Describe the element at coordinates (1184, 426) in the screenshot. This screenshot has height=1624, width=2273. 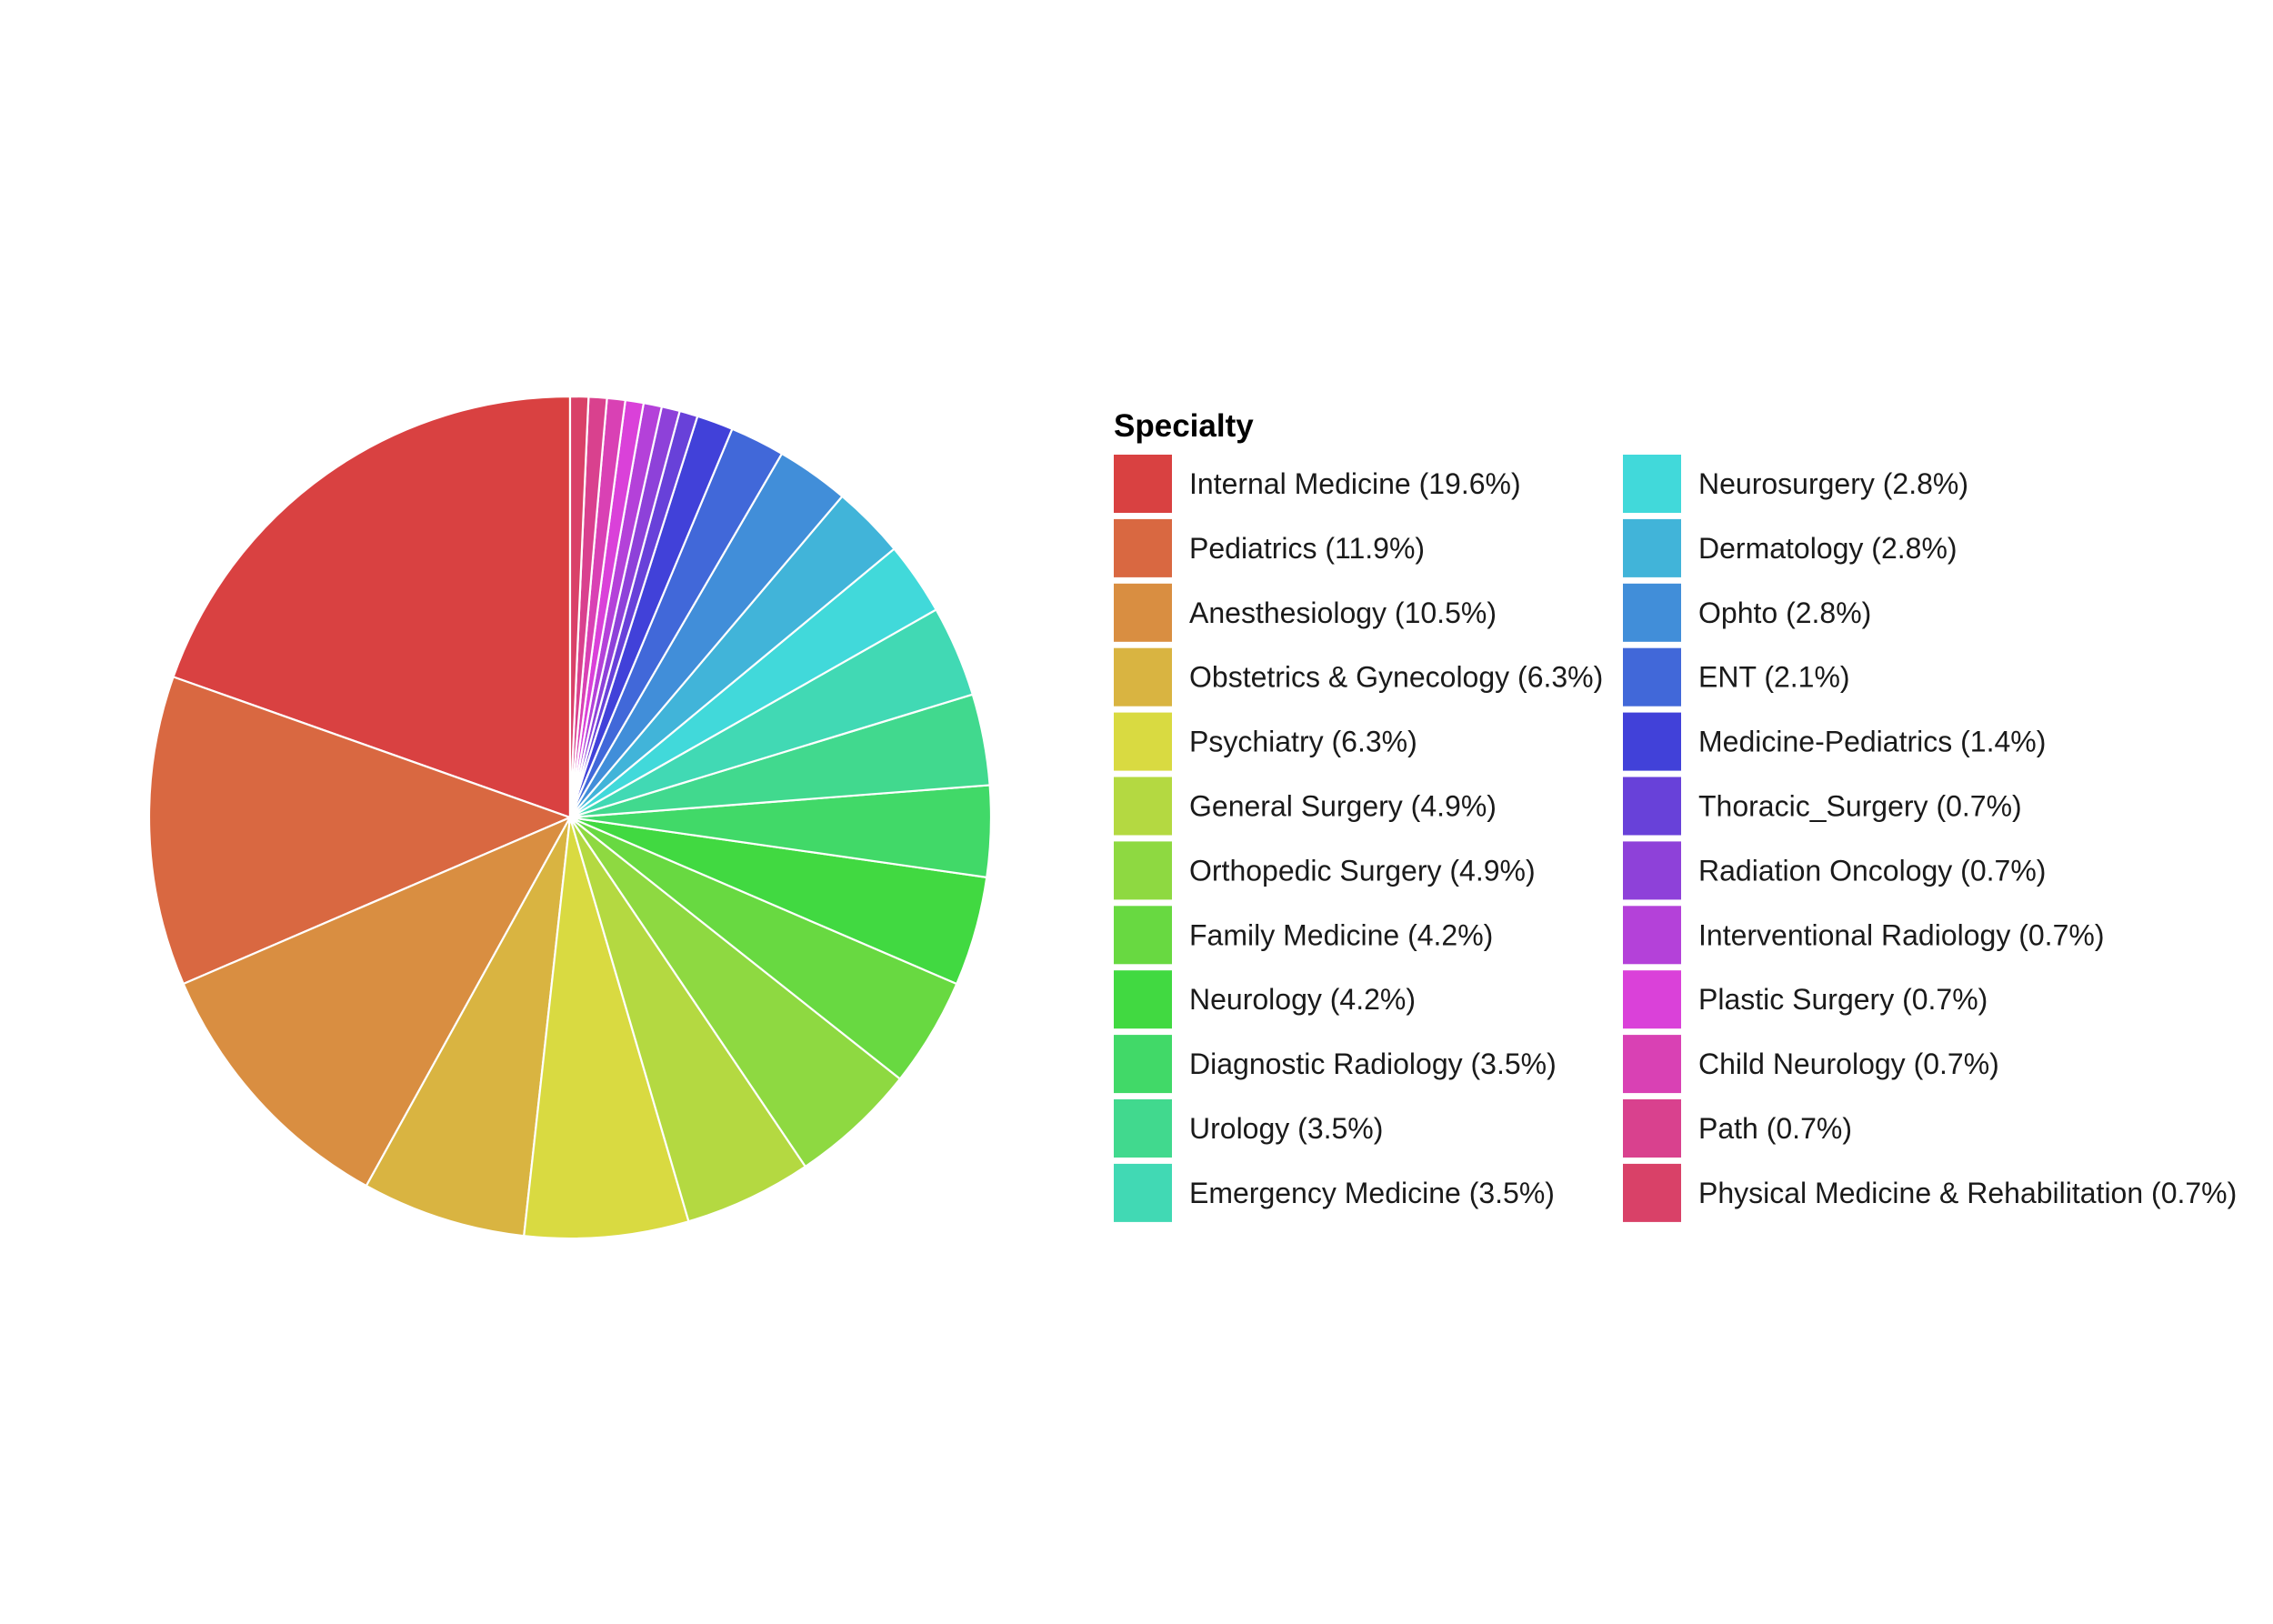
I see `legend-title: Specialty` at that location.